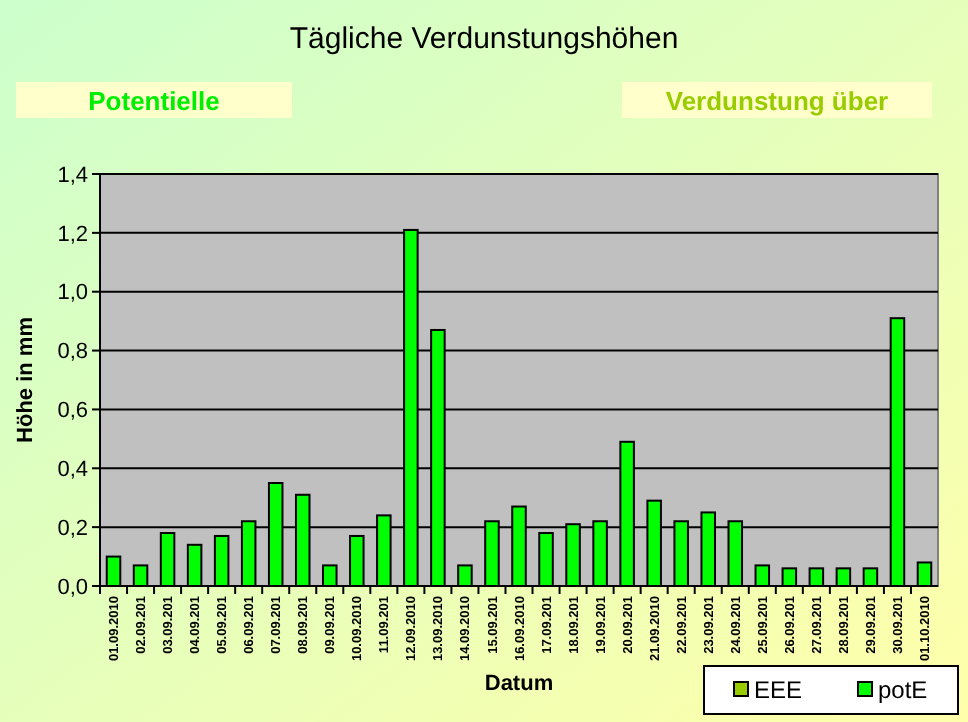 The width and height of the screenshot is (968, 722). Describe the element at coordinates (72, 528) in the screenshot. I see `y-tick-label: 0,2` at that location.